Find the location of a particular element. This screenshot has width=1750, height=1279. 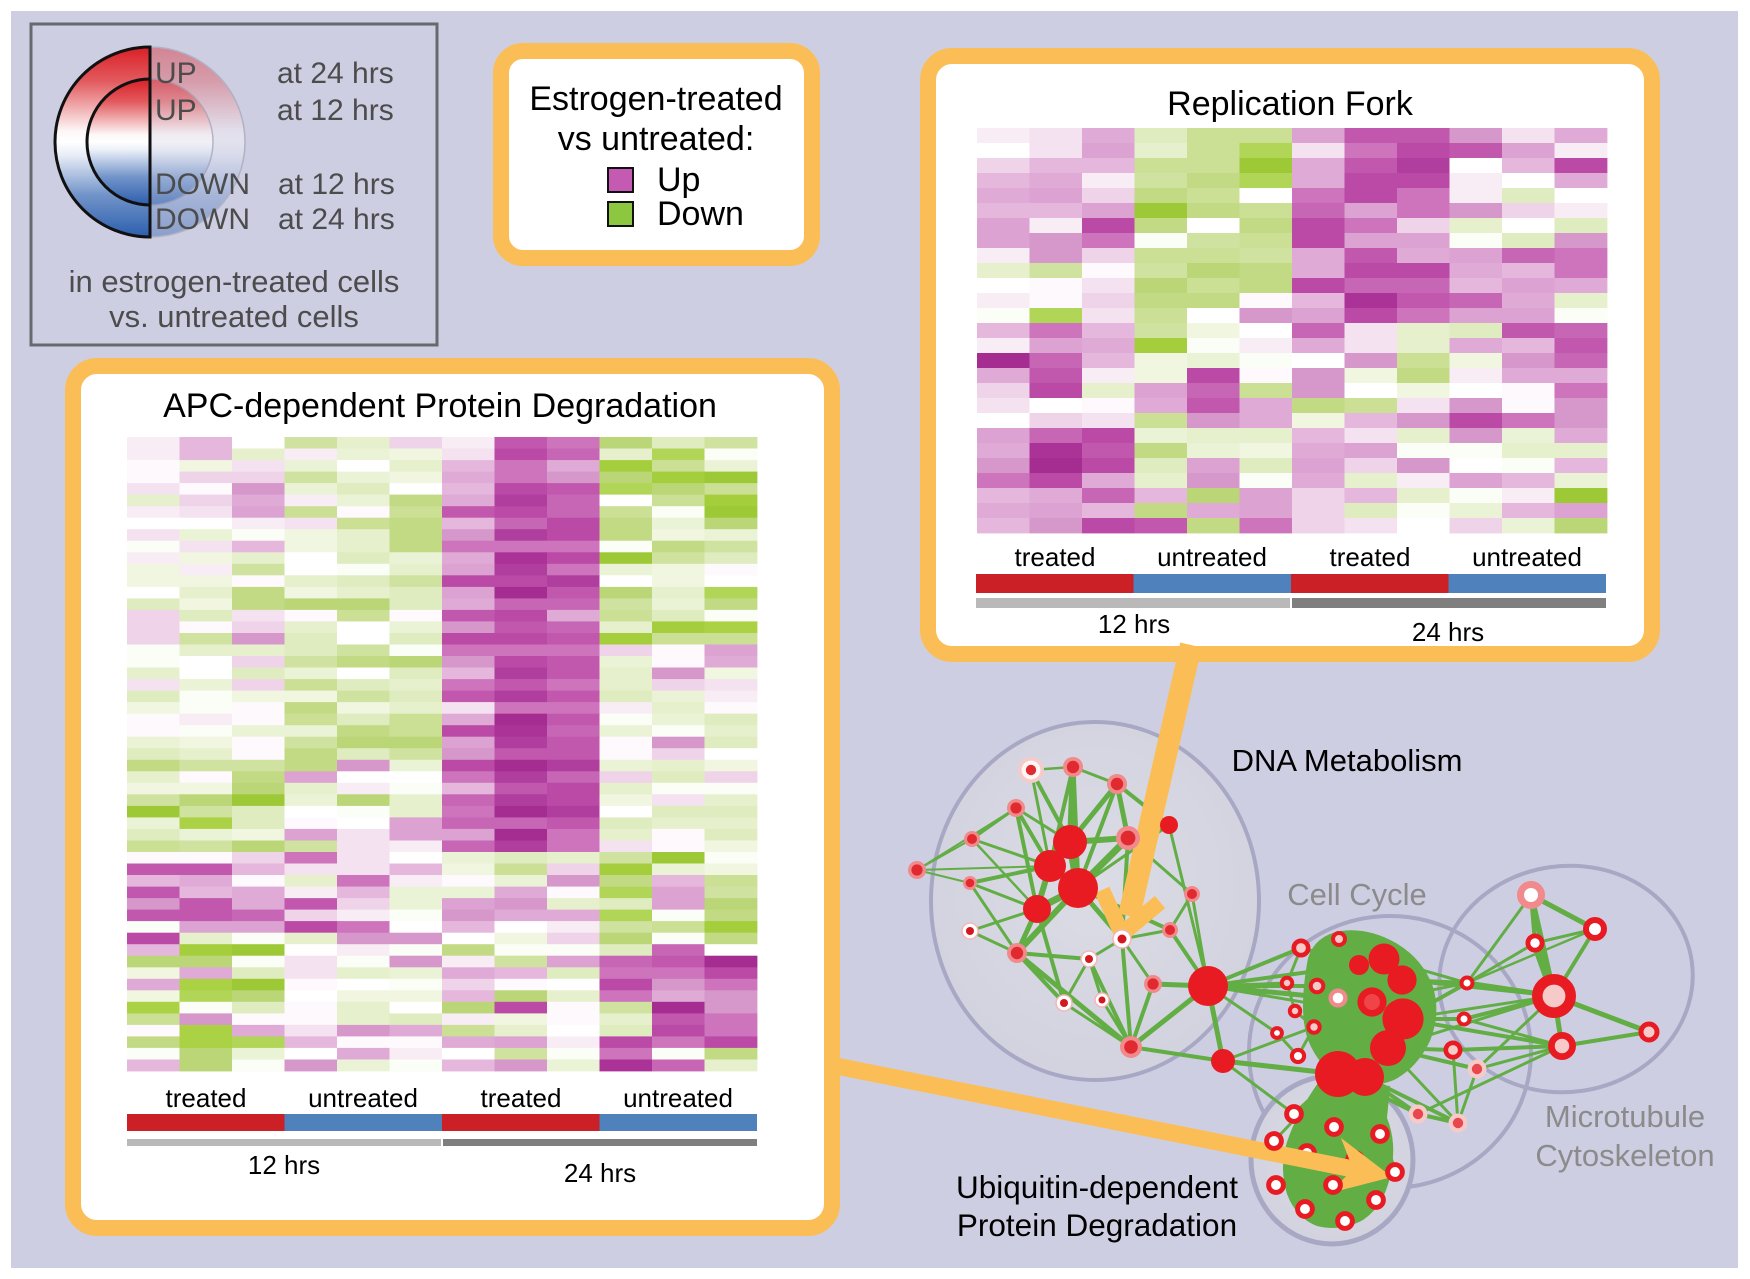

svg-text: Down is located at coordinates (700, 214).